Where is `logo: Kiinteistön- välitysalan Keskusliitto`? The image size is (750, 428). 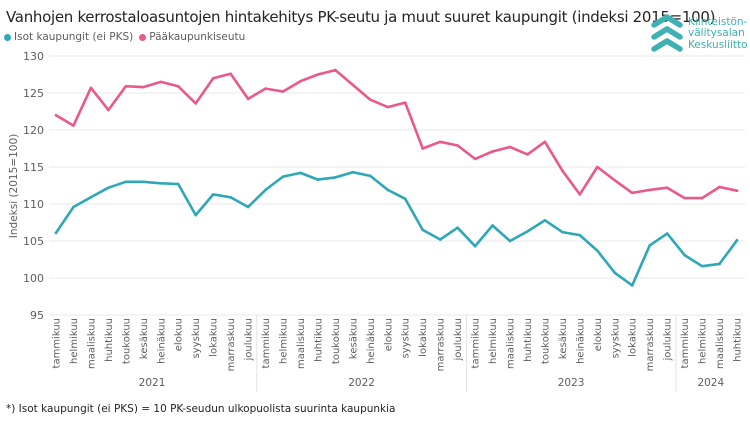
logo: Kiinteistön- välitysalan Keskusliitto is located at coordinates (699, 34).